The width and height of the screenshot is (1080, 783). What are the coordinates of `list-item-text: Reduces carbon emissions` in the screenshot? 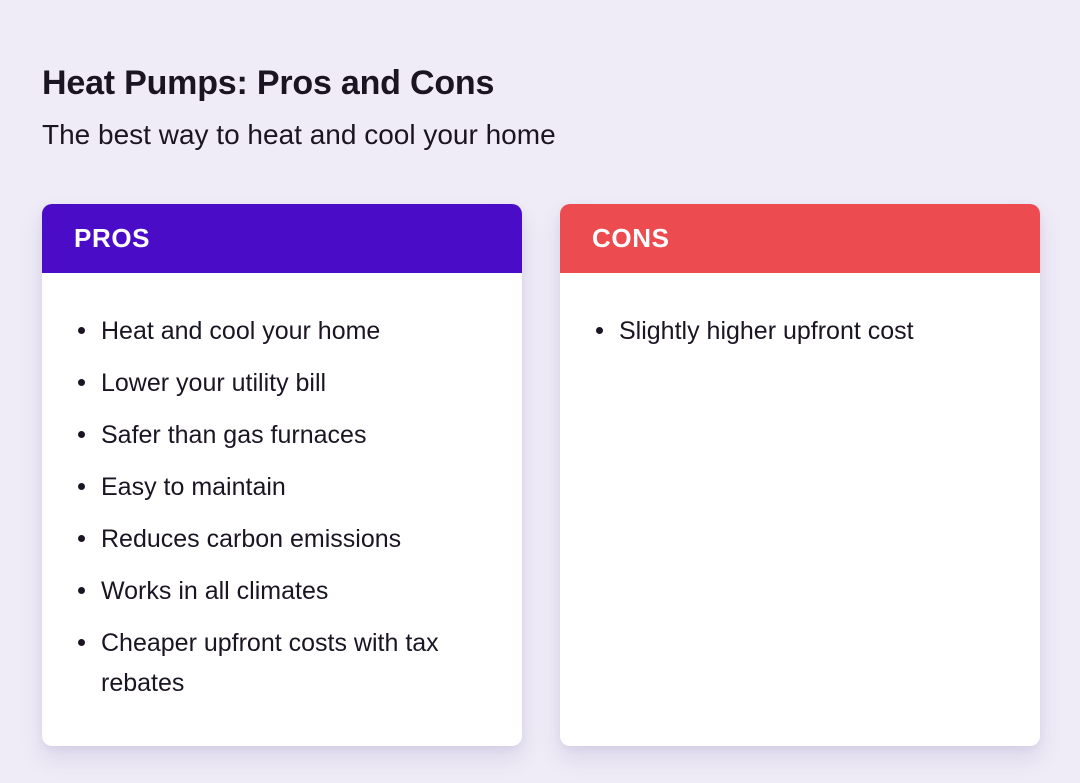 It's located at (251, 538).